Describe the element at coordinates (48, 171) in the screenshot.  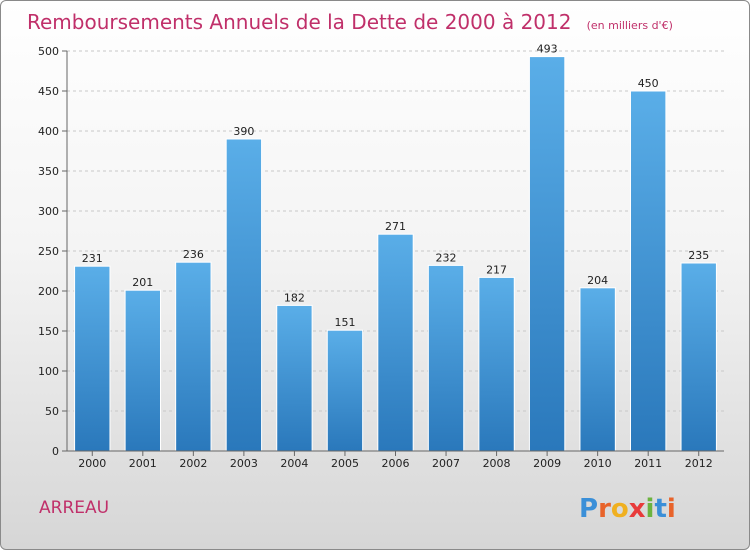
I see `y-tick-label: 350` at that location.